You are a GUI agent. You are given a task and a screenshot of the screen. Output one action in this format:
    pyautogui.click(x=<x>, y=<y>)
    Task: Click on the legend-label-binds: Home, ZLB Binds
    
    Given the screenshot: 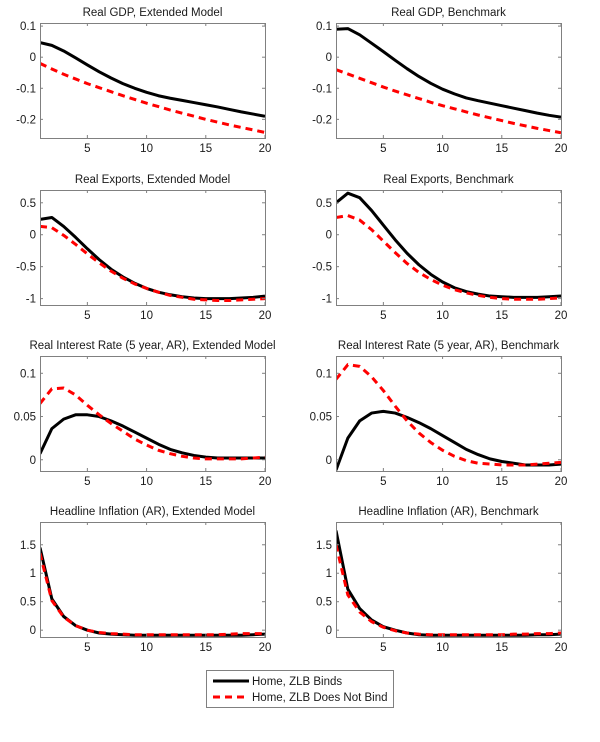 What is the action you would take?
    pyautogui.click(x=297, y=682)
    